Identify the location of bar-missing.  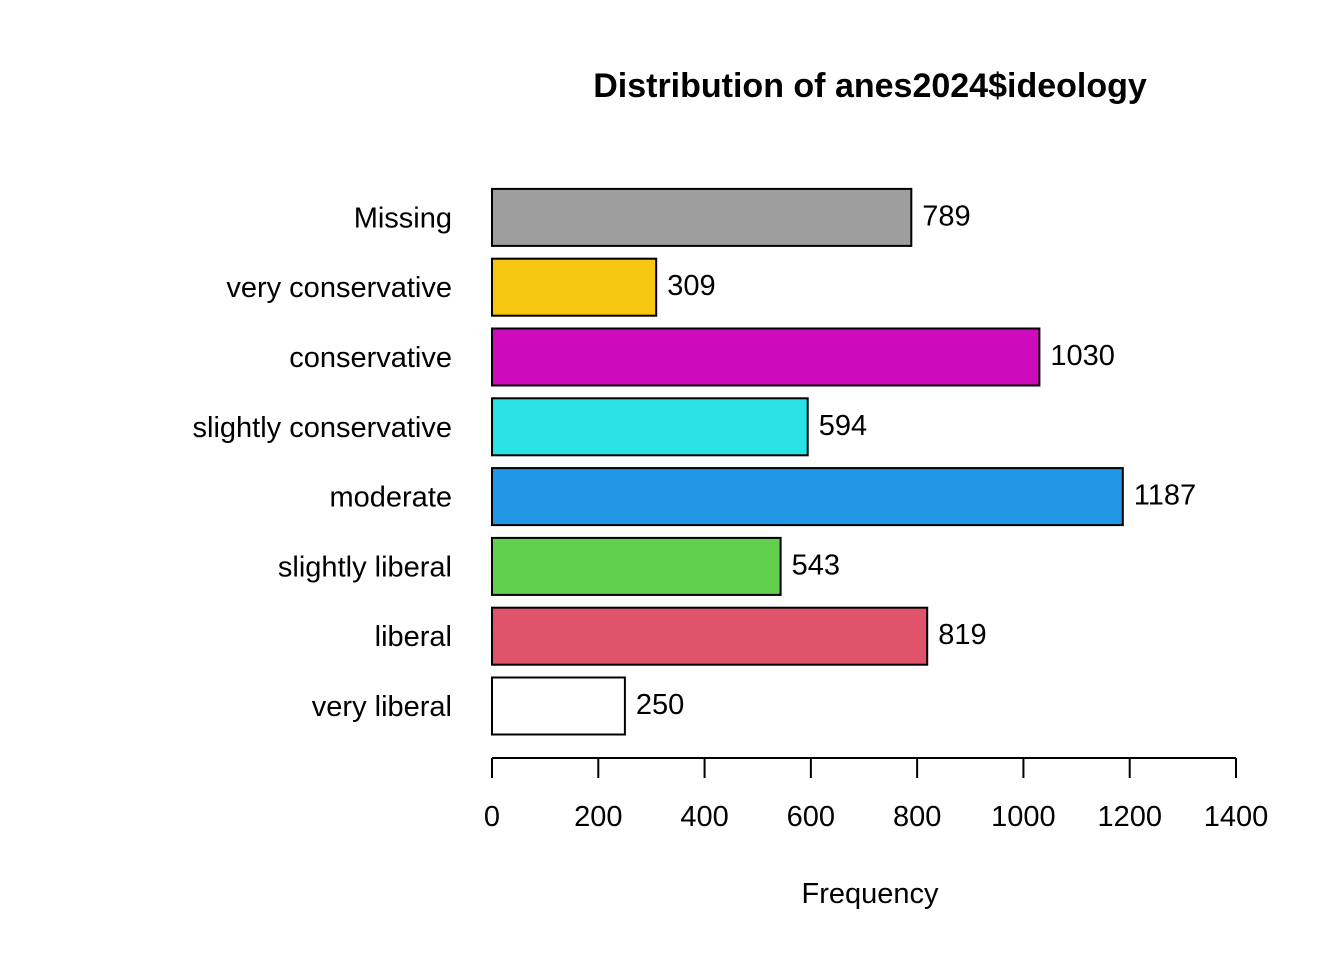
(702, 217).